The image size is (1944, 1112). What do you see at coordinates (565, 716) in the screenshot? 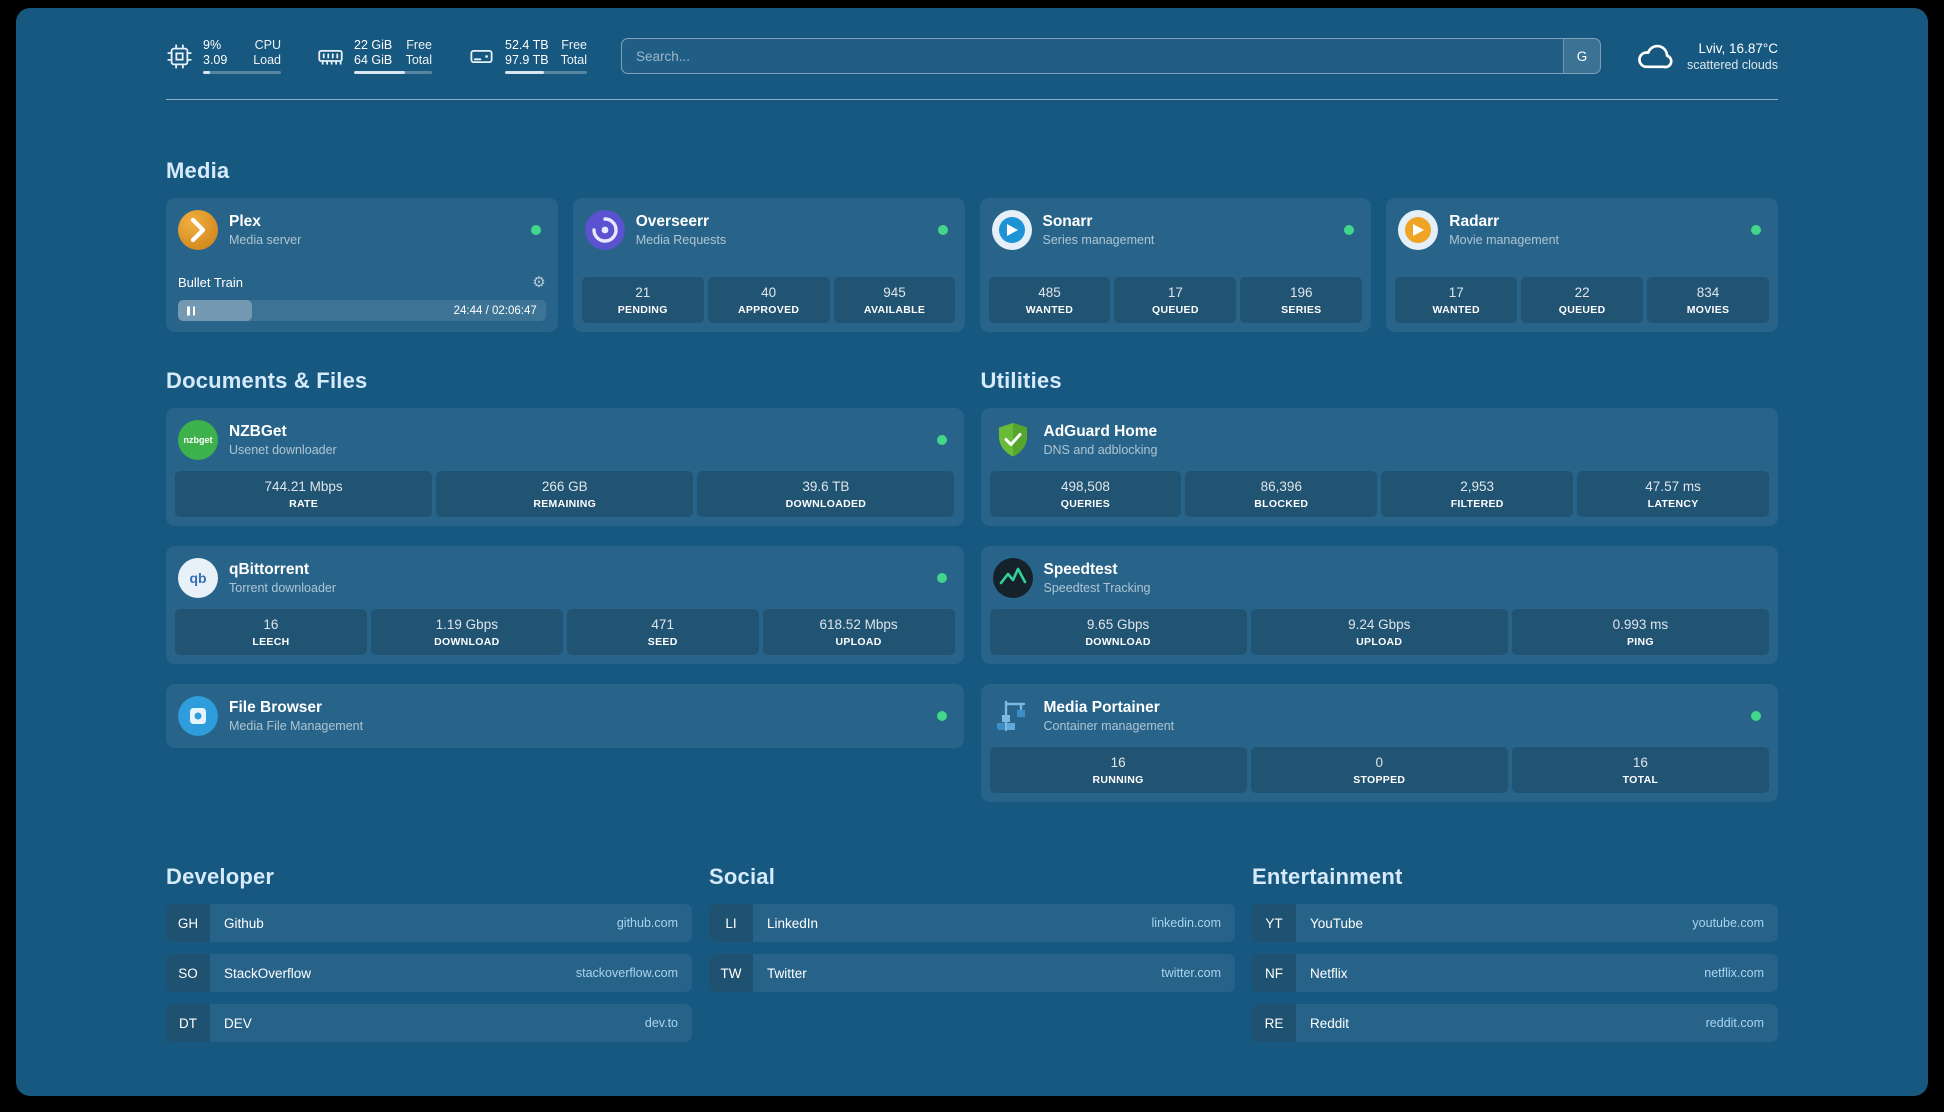
I see `service-card-filebrowser: File Browser Media File Management` at bounding box center [565, 716].